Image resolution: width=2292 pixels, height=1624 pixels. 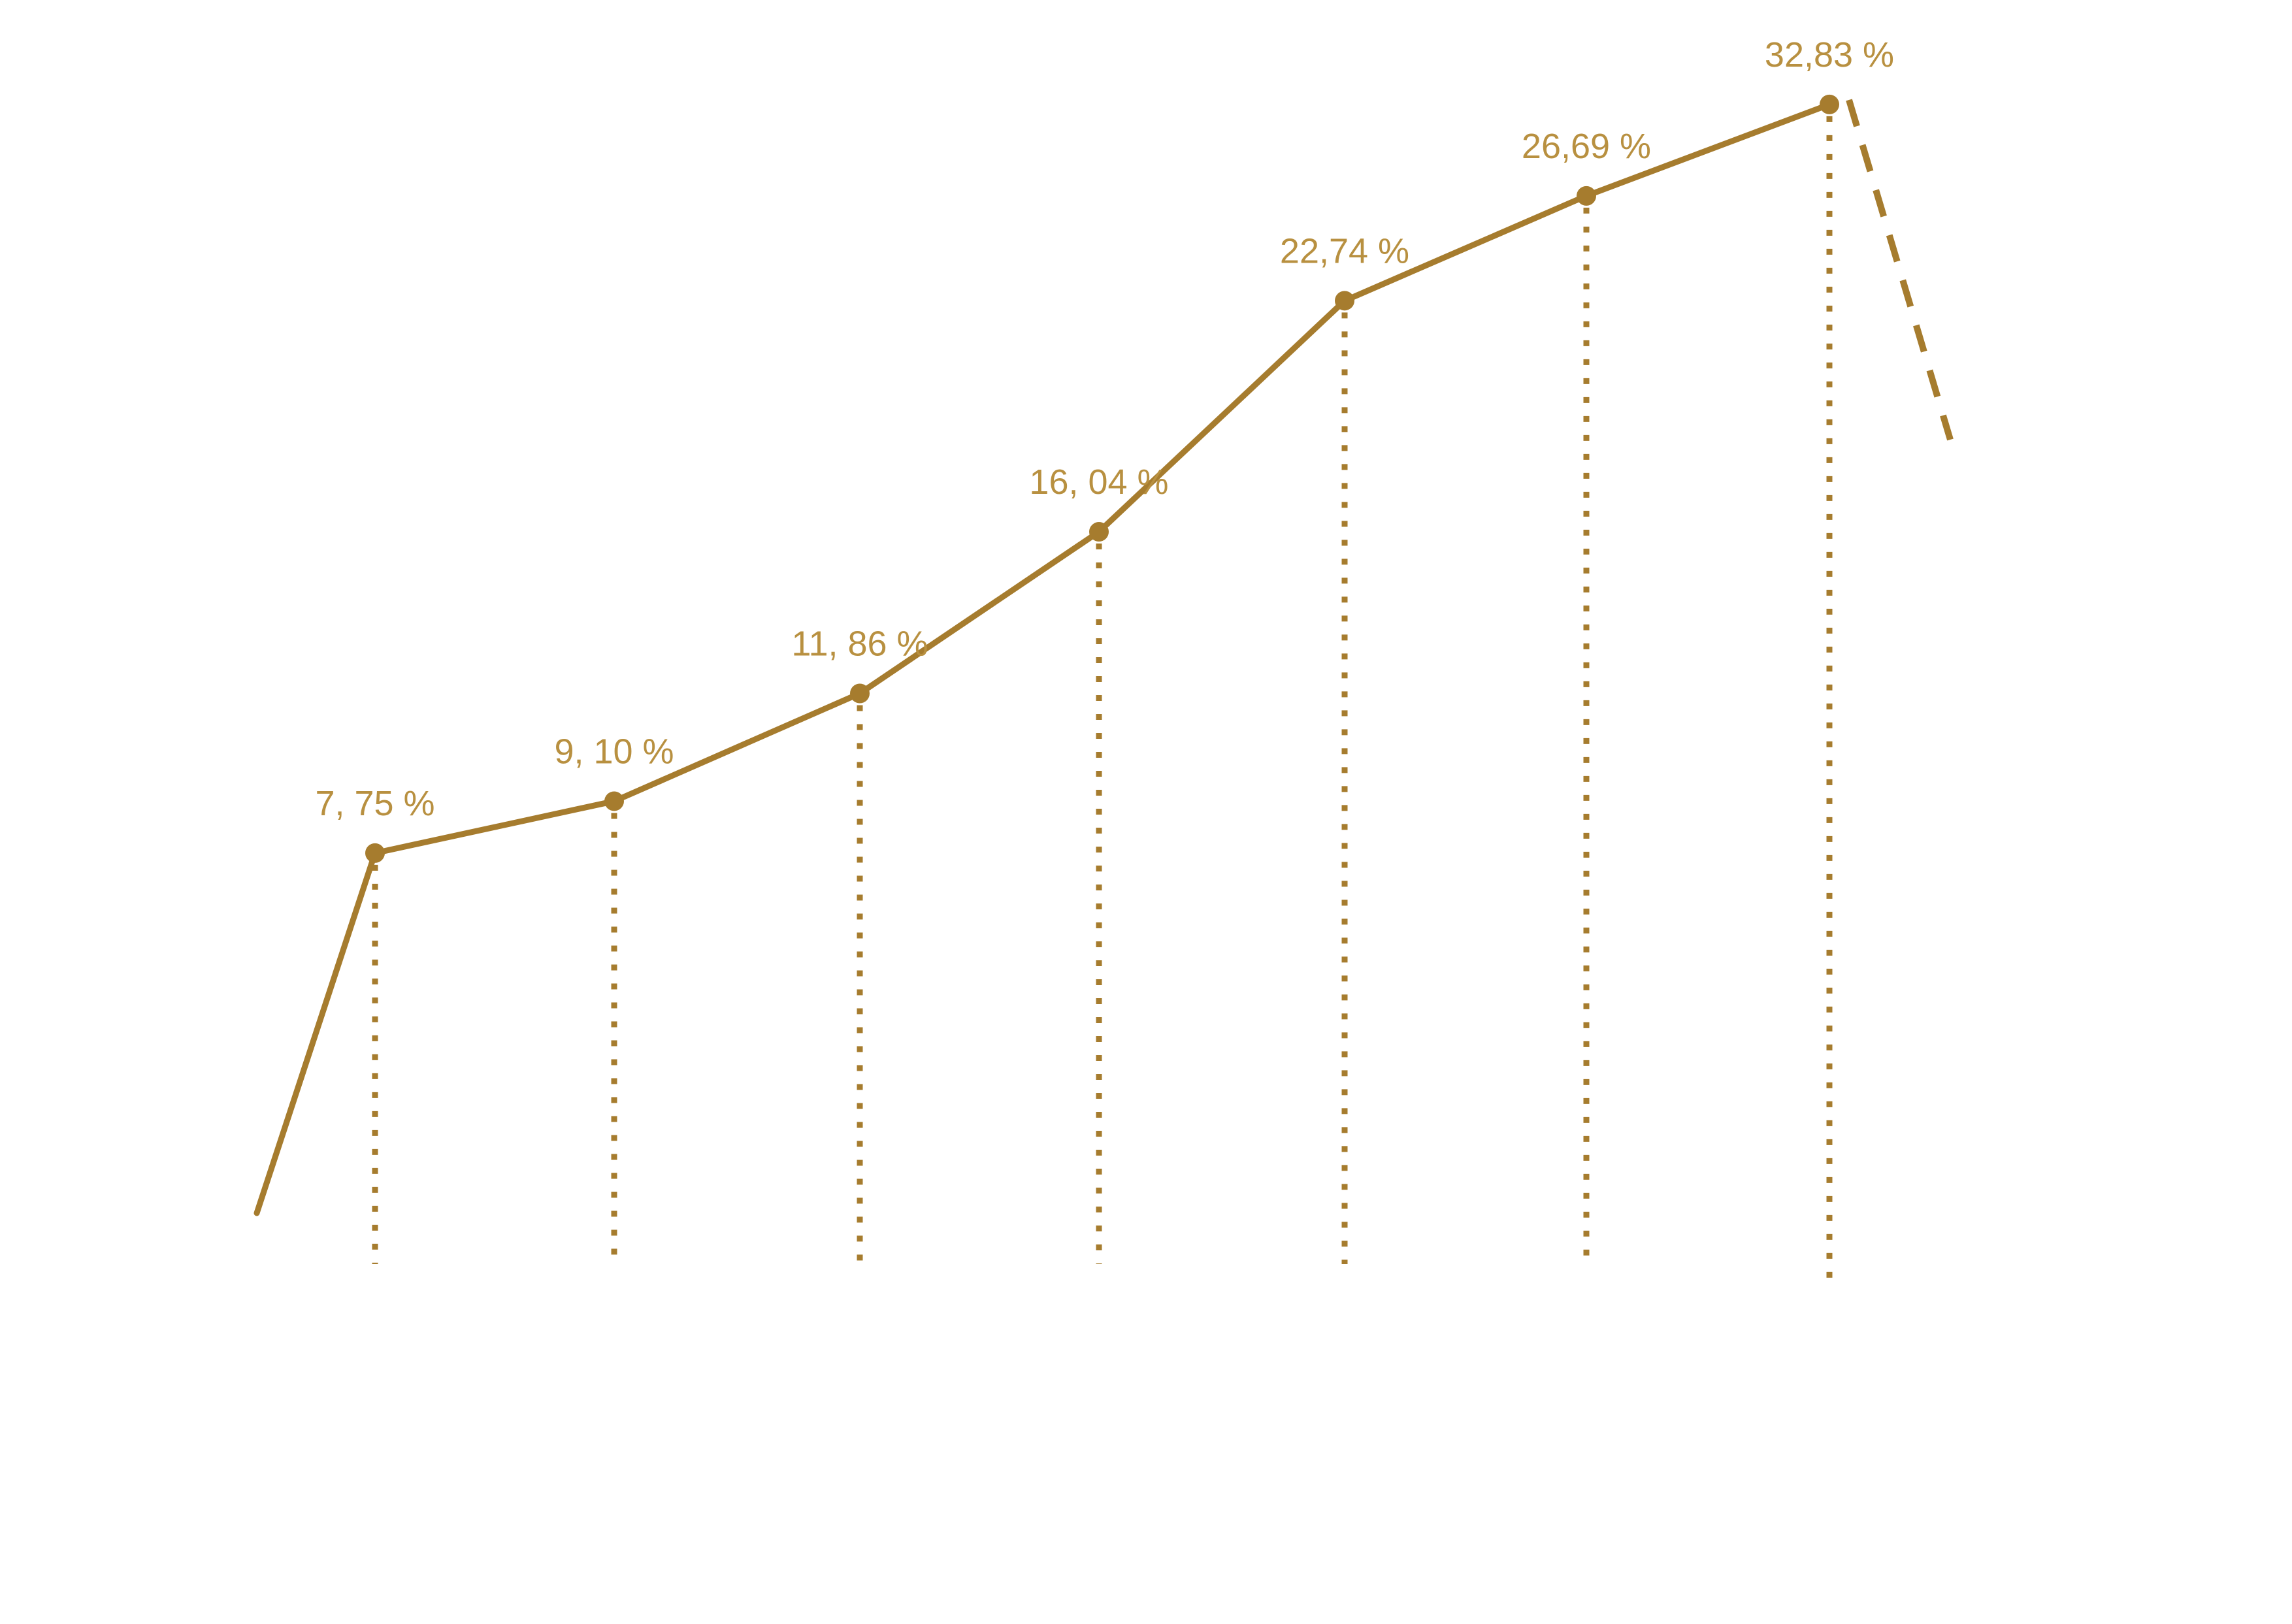 I want to click on data-label: 9, 10 %, so click(x=614, y=751).